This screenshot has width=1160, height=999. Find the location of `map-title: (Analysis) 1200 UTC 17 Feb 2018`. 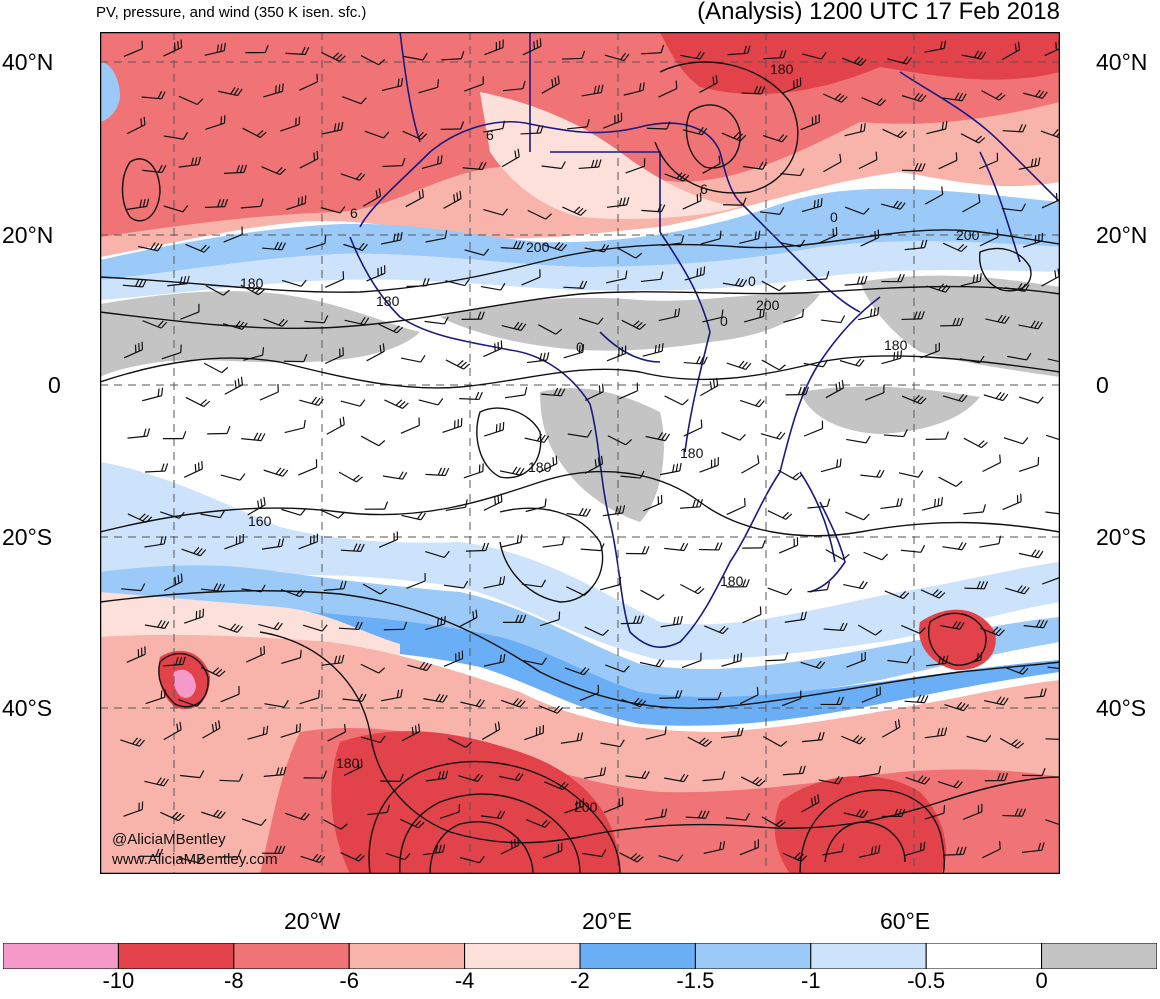

map-title: (Analysis) 1200 UTC 17 Feb 2018 is located at coordinates (878, 12).